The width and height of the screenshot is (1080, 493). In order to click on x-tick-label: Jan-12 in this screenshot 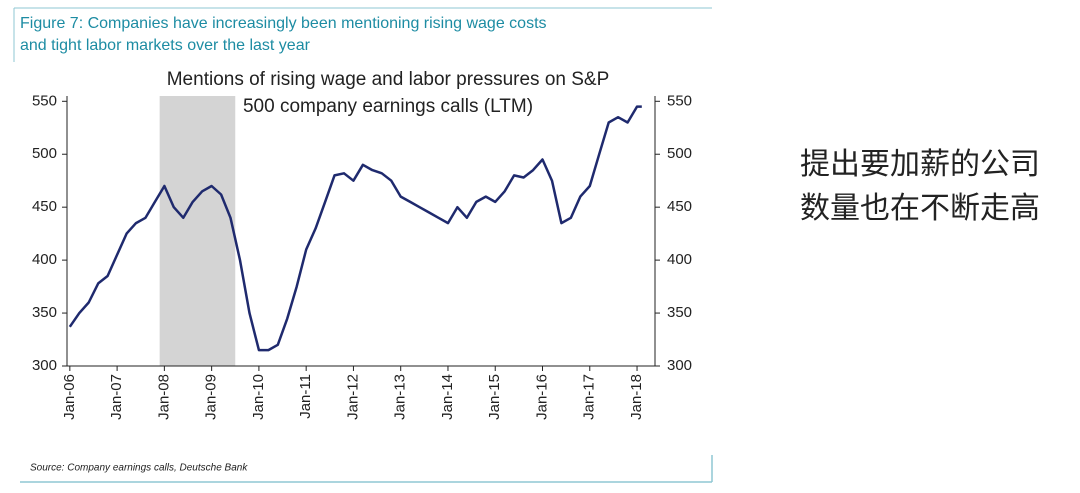, I will do `click(352, 397)`.